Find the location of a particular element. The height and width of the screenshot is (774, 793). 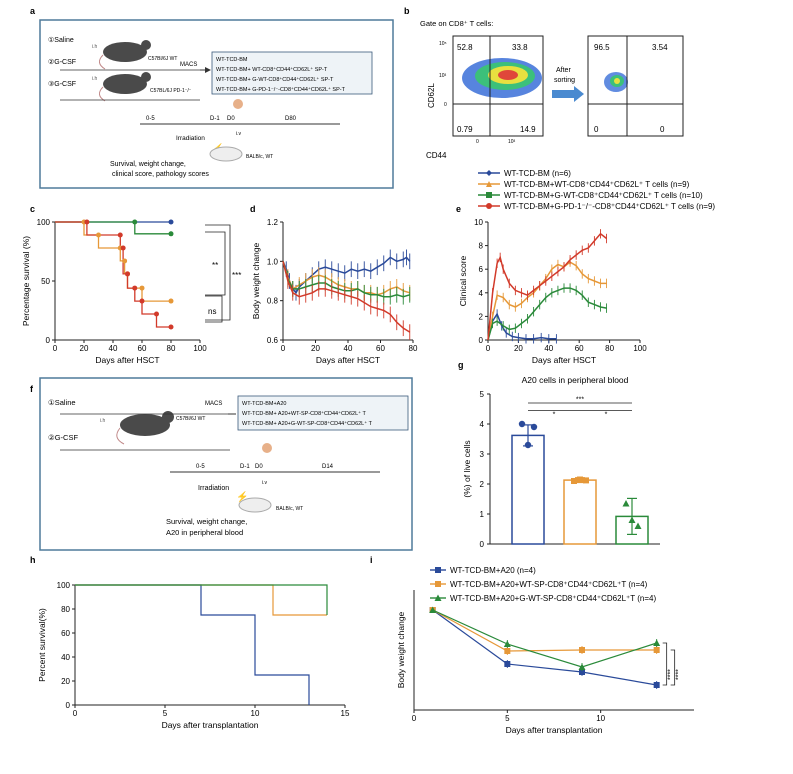

x-tick-label-e: 20 is located at coordinates (518, 348).